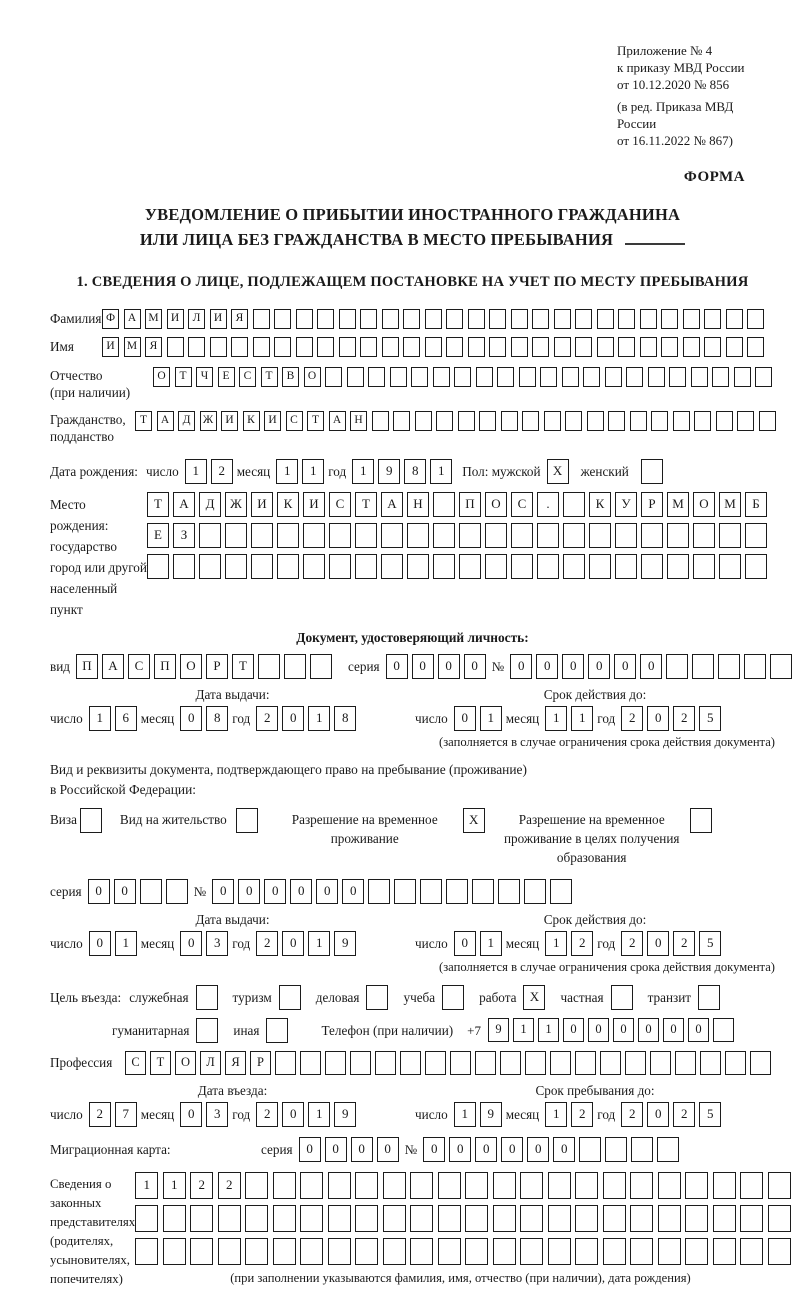 The height and width of the screenshot is (1289, 800). I want to click on stay-year-cell: 0, so click(658, 1114).